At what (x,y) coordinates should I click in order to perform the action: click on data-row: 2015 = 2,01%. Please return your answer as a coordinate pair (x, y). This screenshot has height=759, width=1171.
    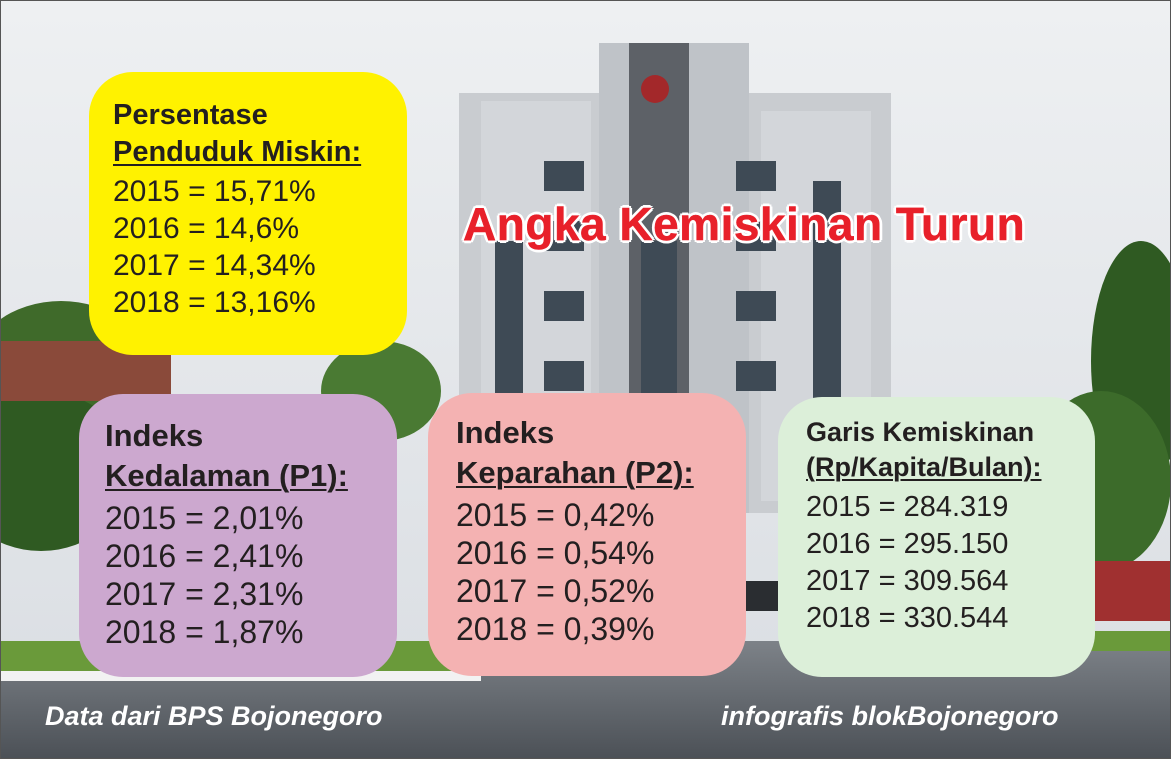
    Looking at the image, I should click on (204, 518).